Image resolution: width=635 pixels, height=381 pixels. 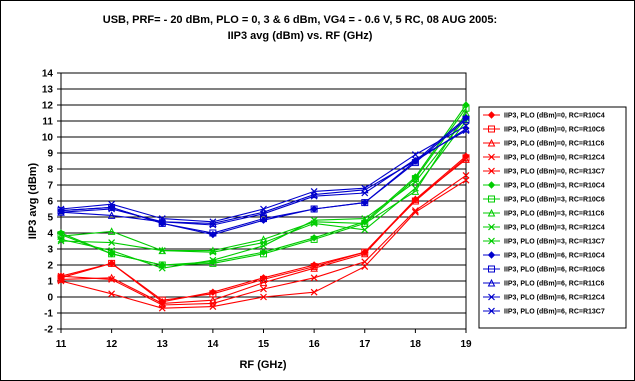 What do you see at coordinates (554, 284) in the screenshot?
I see `legend-label: IIP3, PLO (dBm)=6, RC=R11C6` at bounding box center [554, 284].